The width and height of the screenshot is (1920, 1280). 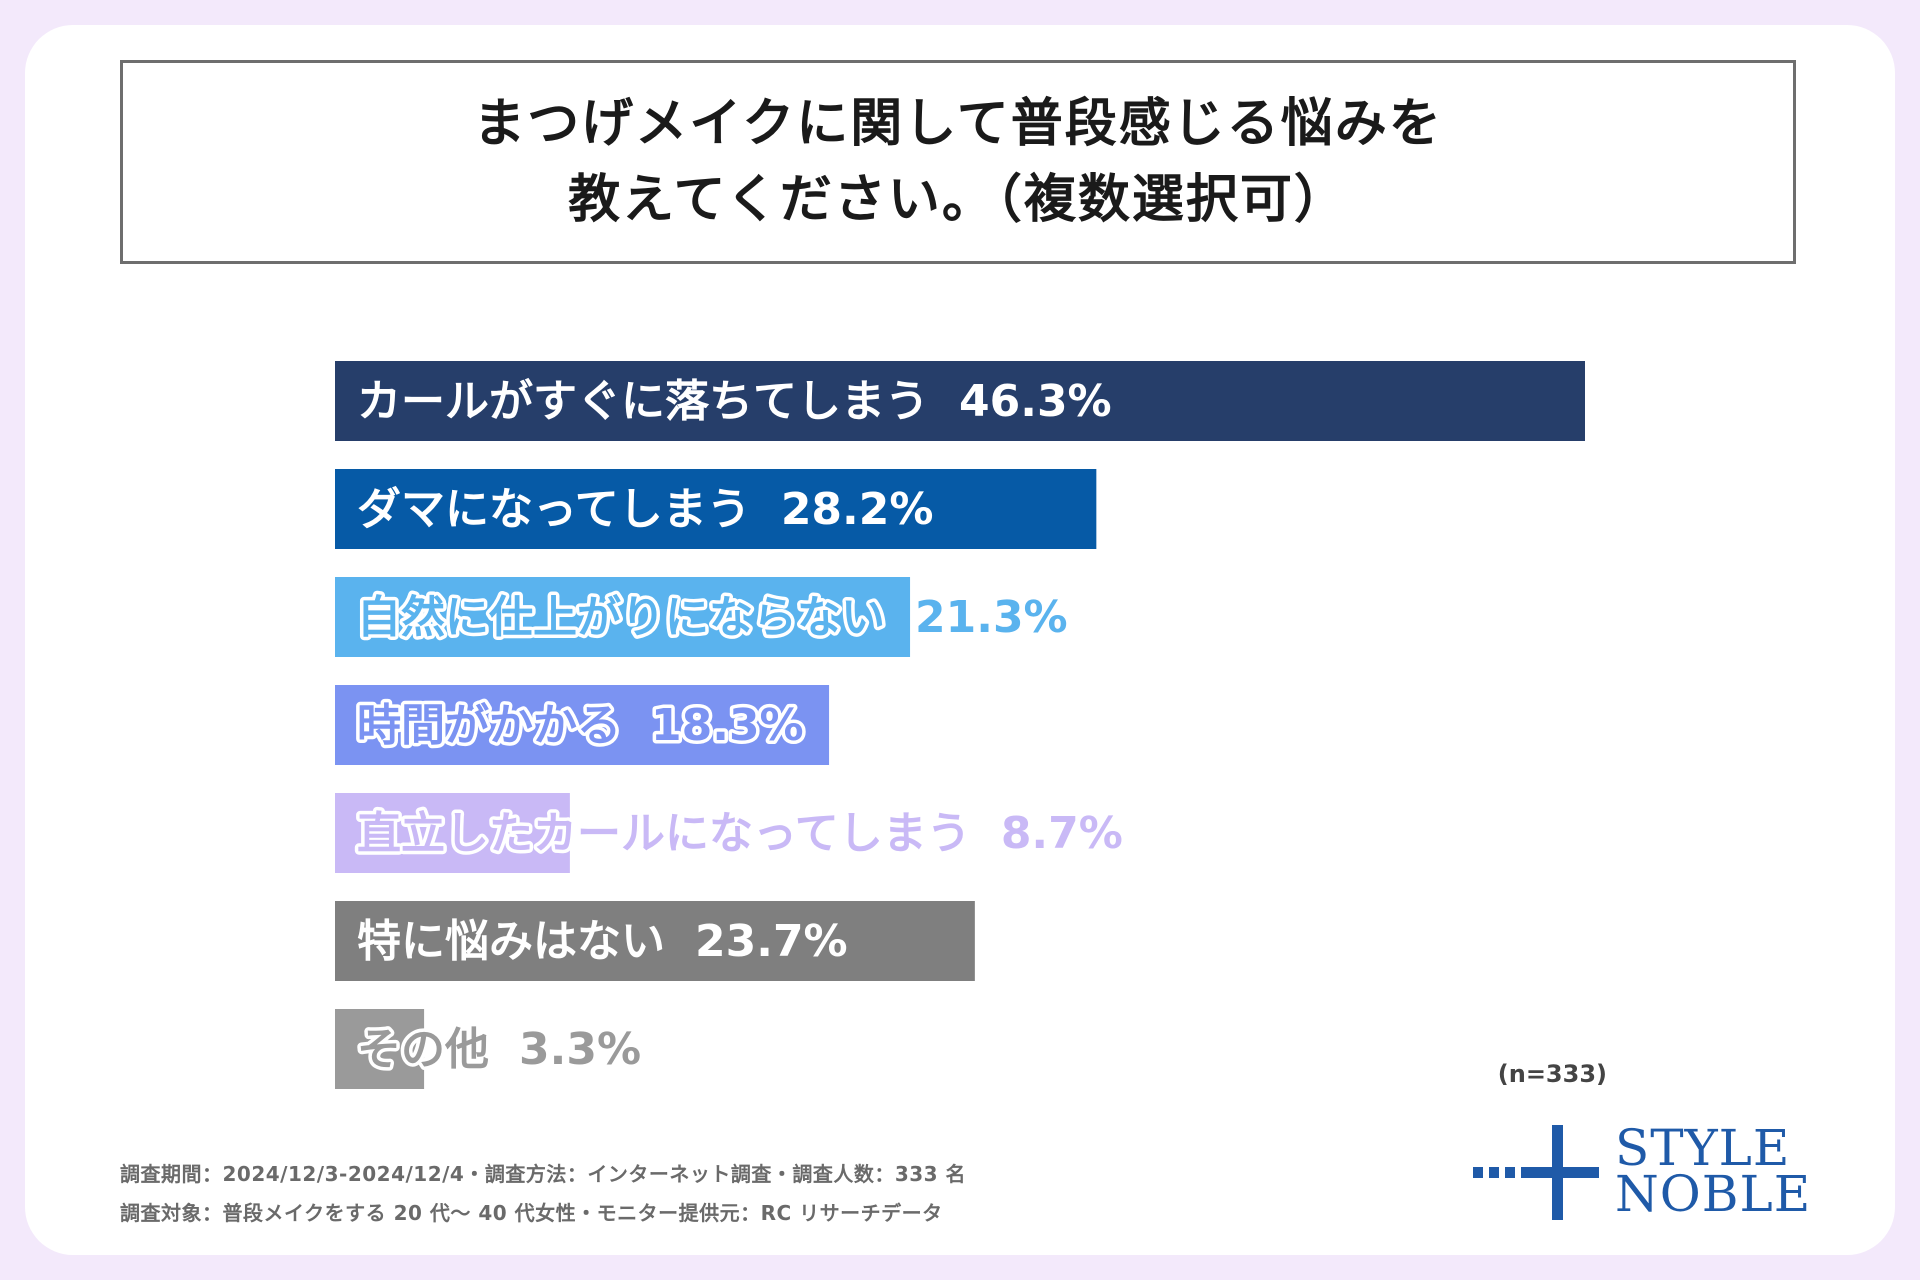 I want to click on bar-label-4: 時間がかかる 18.3%, so click(x=580, y=725).